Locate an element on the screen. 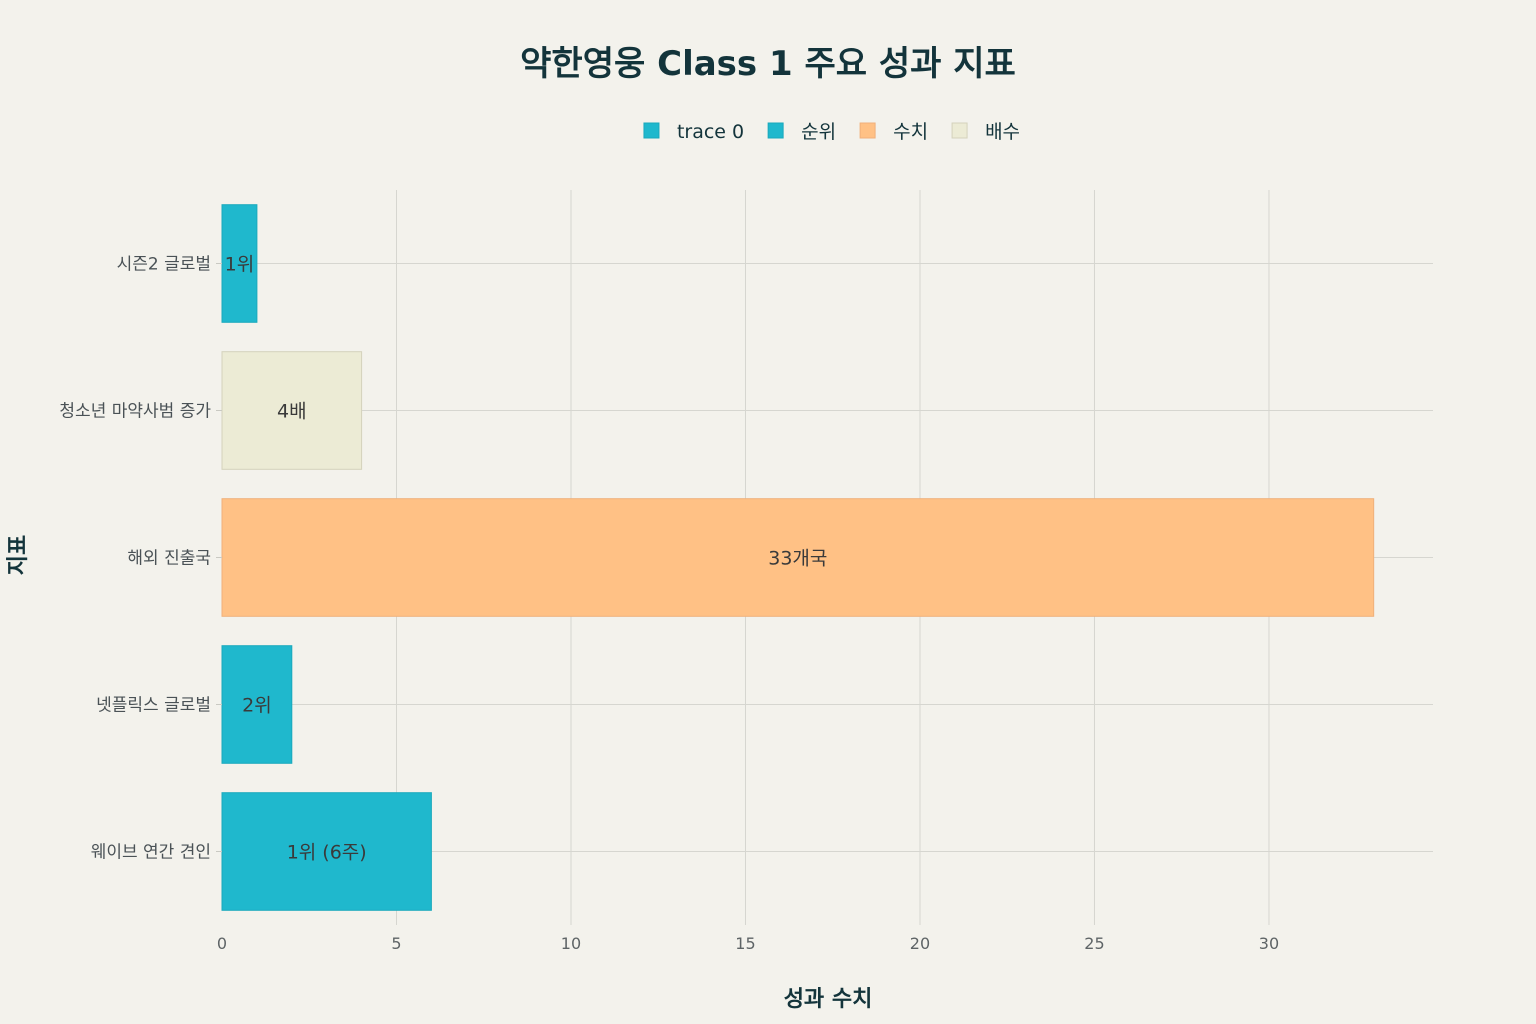 The image size is (1536, 1024). bar-value-label: 4배 is located at coordinates (292, 412).